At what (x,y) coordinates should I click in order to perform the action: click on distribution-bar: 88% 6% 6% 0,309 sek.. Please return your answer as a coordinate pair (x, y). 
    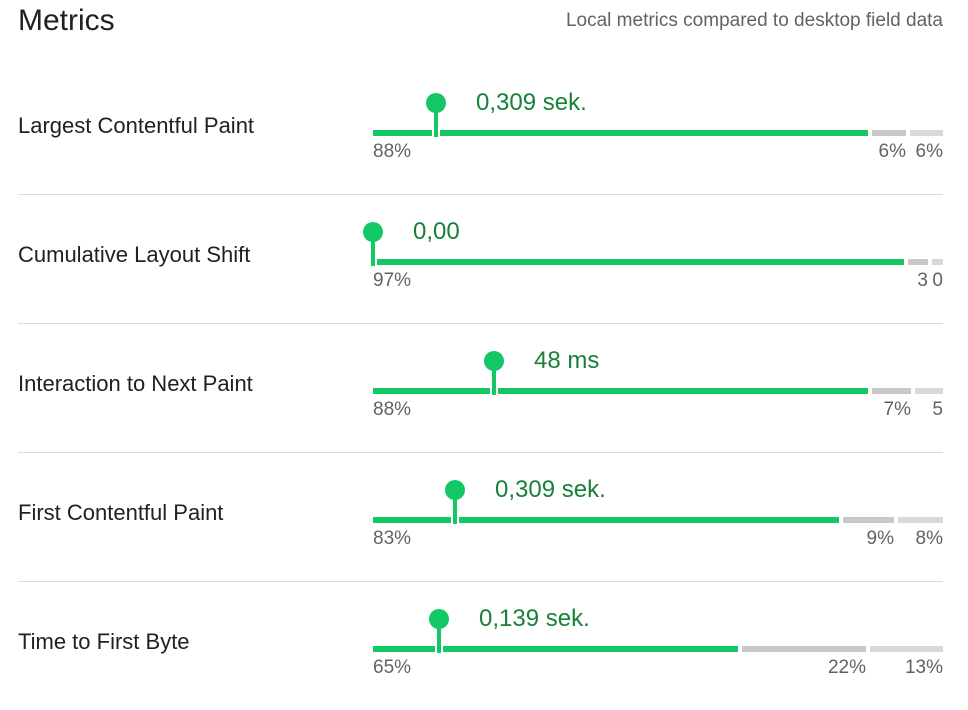
    Looking at the image, I should click on (658, 129).